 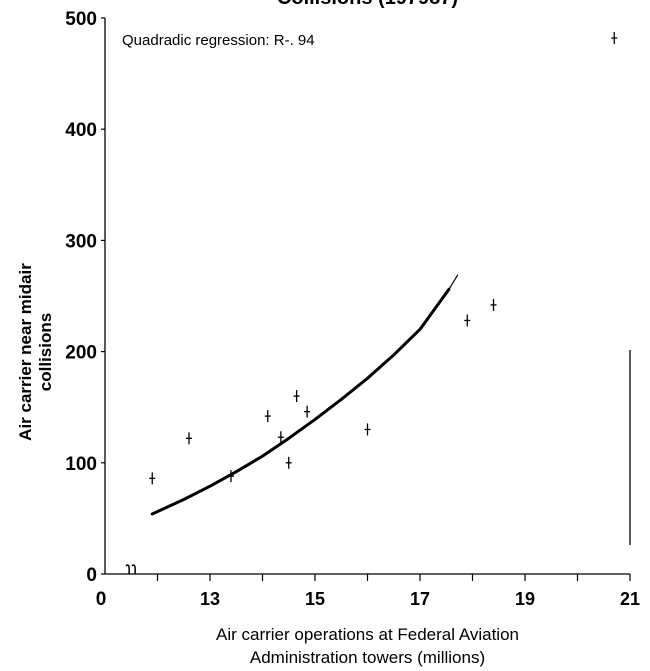 What do you see at coordinates (453, 282) in the screenshot?
I see `regression-curve-extension` at bounding box center [453, 282].